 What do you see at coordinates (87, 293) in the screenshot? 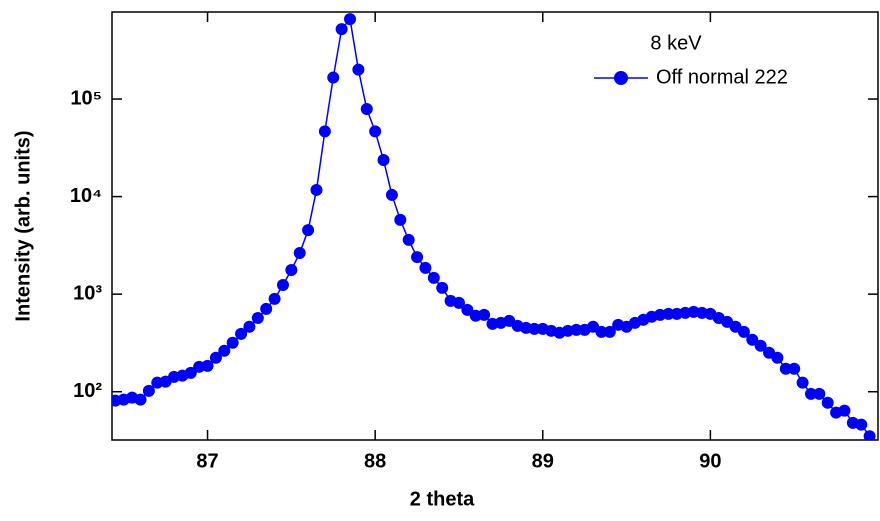
I see `y-tick-label: 10³` at bounding box center [87, 293].